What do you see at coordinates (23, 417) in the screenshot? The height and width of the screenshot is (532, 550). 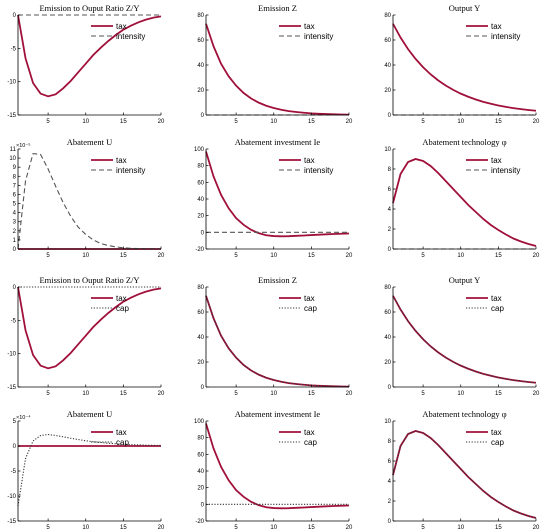 I see `axis-exponent: ×10⁻⁴` at bounding box center [23, 417].